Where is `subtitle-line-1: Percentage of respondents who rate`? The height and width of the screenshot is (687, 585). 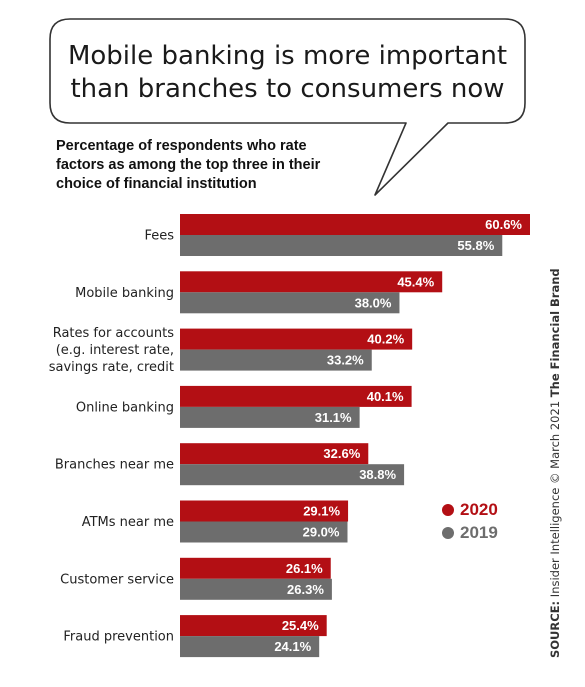 subtitle-line-1: Percentage of respondents who rate is located at coordinates (181, 146).